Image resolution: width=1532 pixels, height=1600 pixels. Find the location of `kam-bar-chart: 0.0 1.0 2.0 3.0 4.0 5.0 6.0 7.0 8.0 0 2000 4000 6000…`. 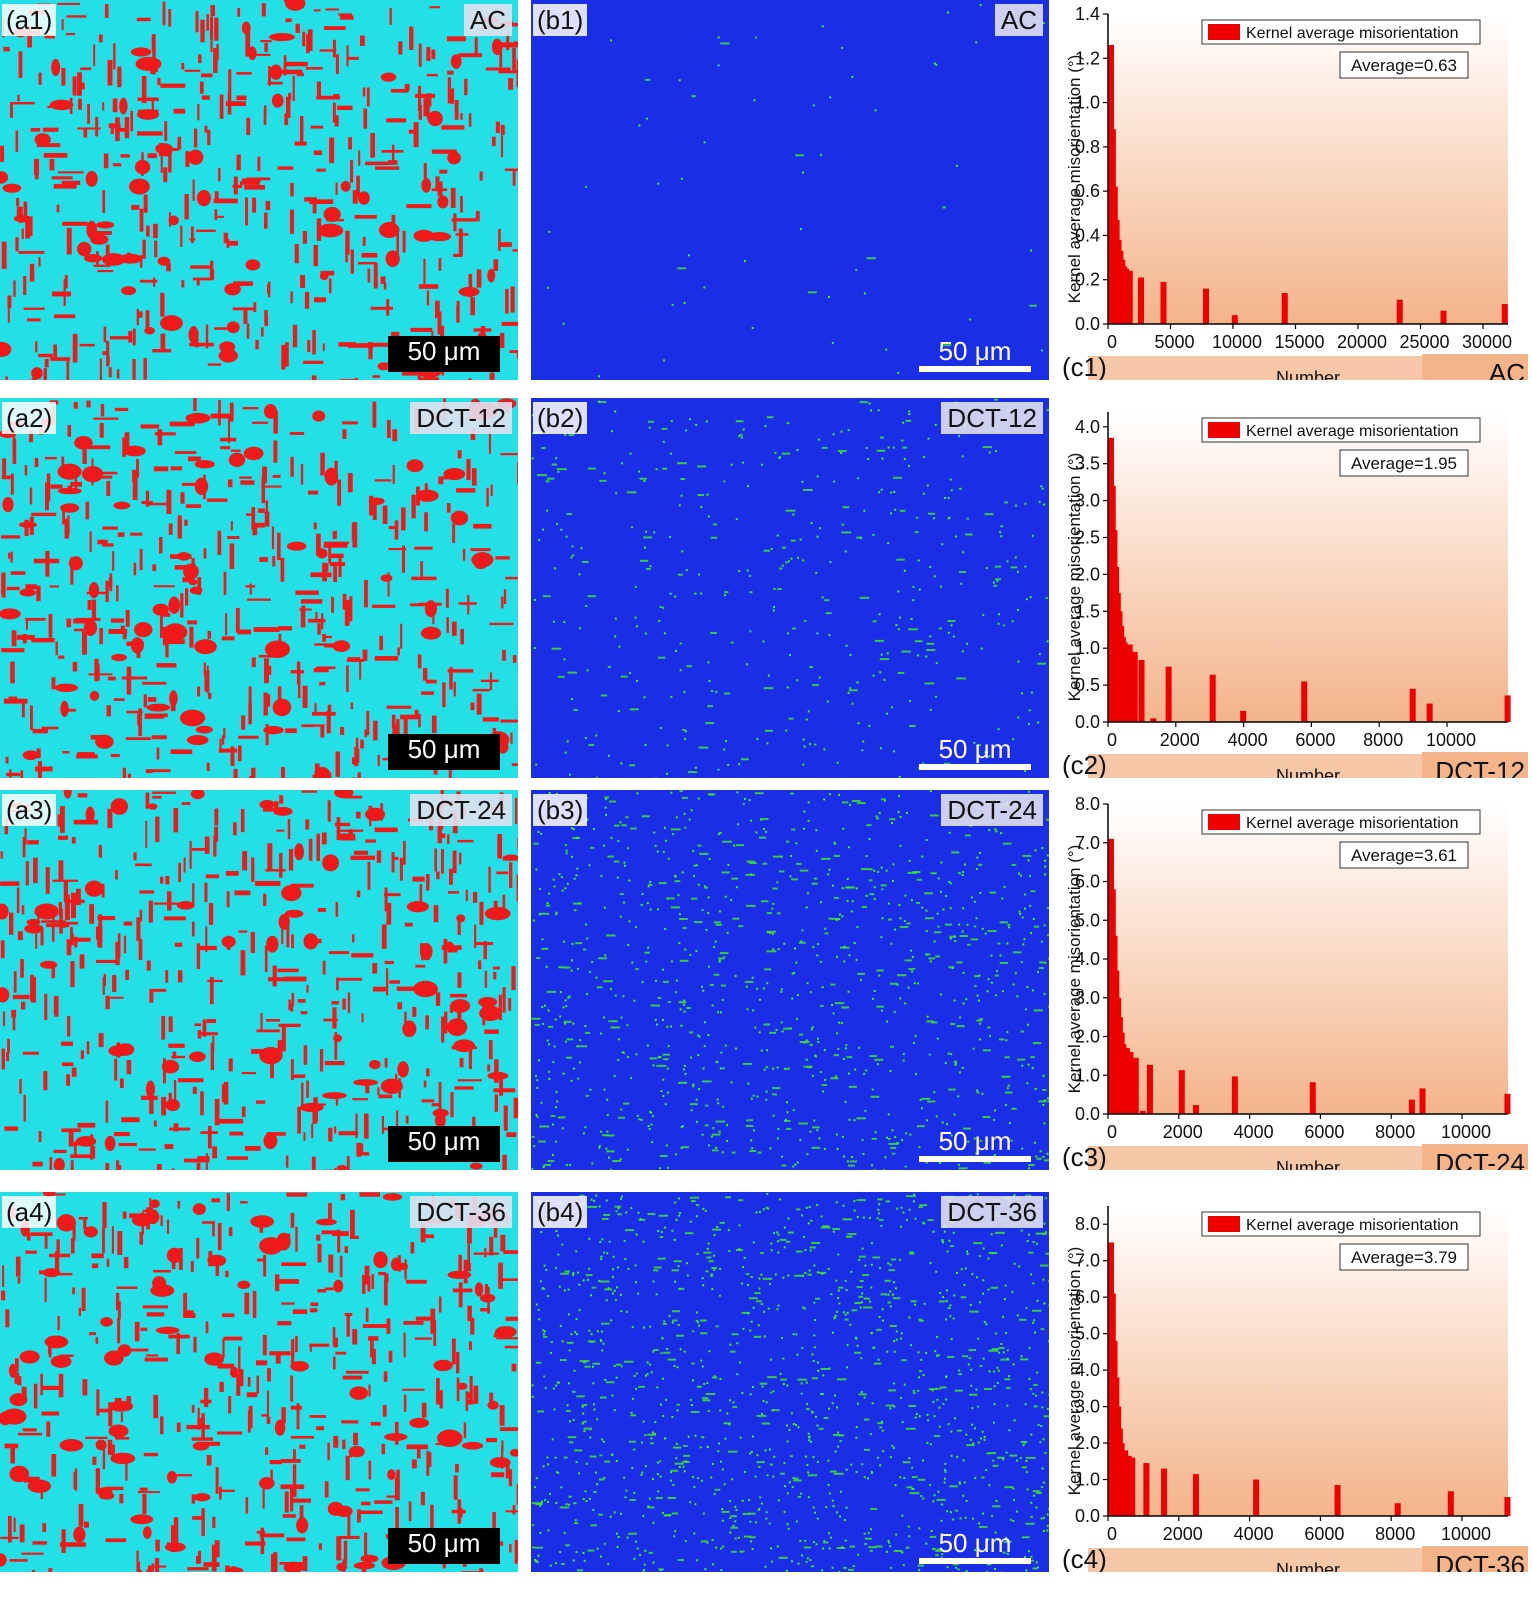

kam-bar-chart: 0.0 1.0 2.0 3.0 4.0 5.0 6.0 7.0 8.0 0 2000 4000 6000… is located at coordinates (1297, 980).